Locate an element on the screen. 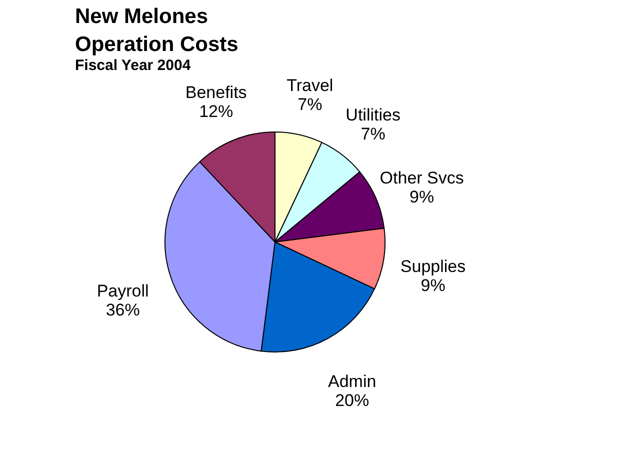  chart-subtitle: Fiscal Year 2004 is located at coordinates (133, 65).